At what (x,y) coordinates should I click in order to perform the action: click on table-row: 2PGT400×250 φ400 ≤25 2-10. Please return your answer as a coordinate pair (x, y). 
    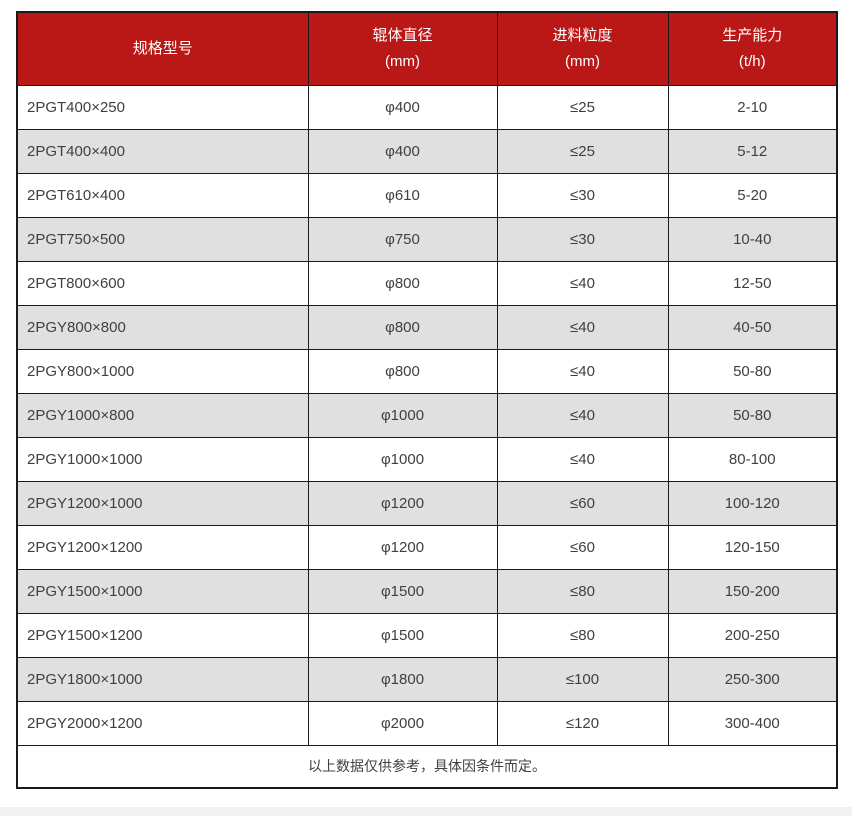
    Looking at the image, I should click on (427, 107).